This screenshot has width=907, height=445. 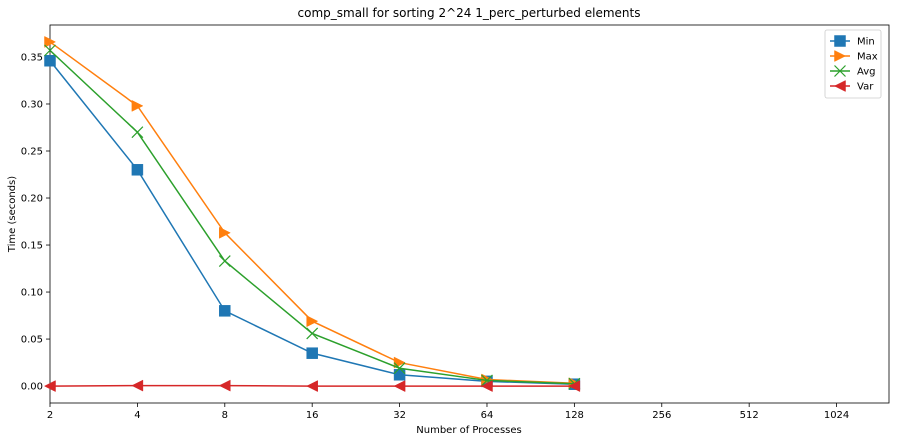 I want to click on legend-label-avg: Avg, so click(x=866, y=72).